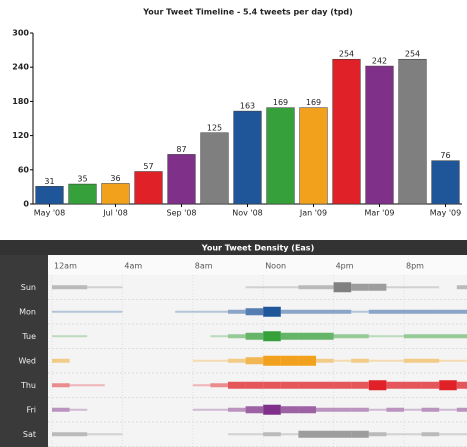 This screenshot has height=447, width=467. Describe the element at coordinates (379, 213) in the screenshot. I see `x-tick-label: Mar '09` at that location.